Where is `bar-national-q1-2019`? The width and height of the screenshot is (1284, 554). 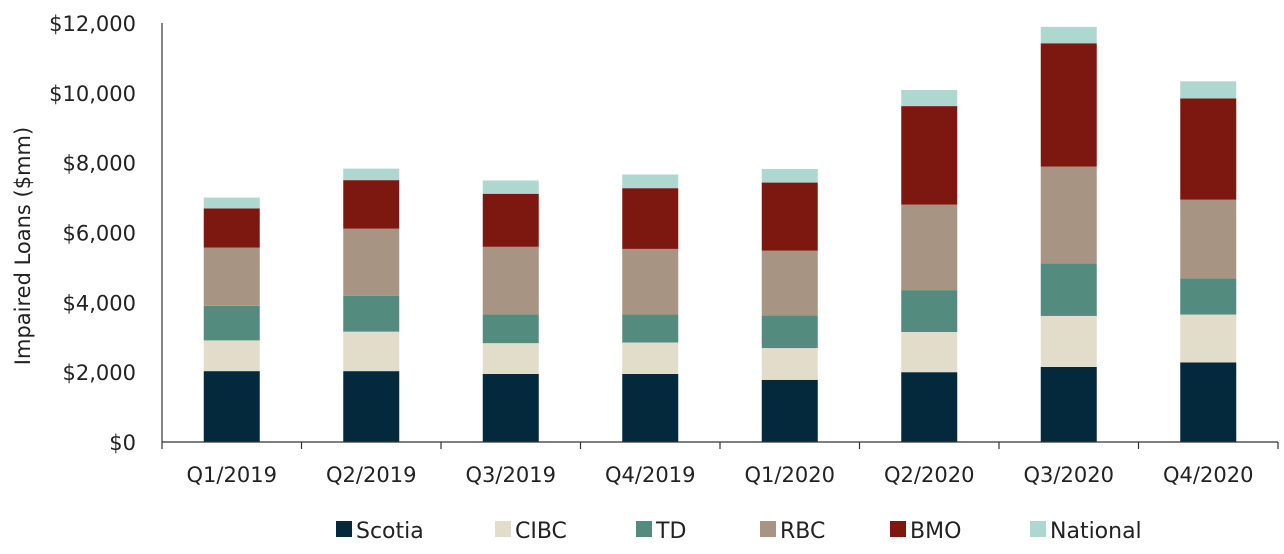 bar-national-q1-2019 is located at coordinates (231, 203).